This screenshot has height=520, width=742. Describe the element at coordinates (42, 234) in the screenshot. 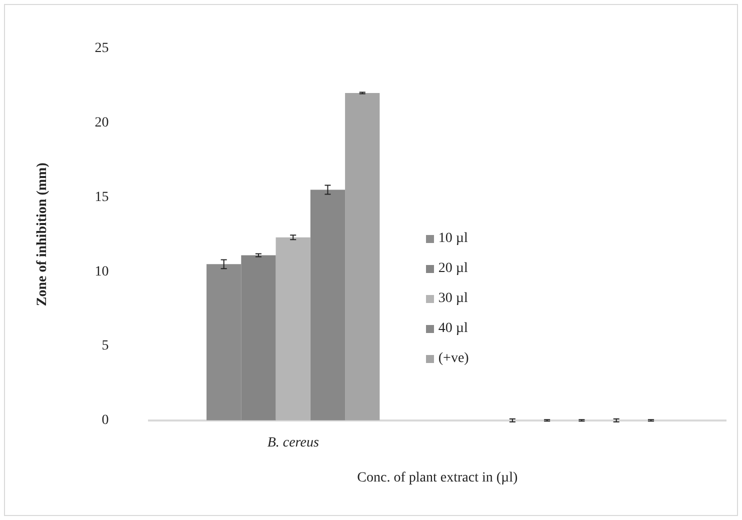

I see `y-axis-title: Zone of inhibition (mm)` at that location.